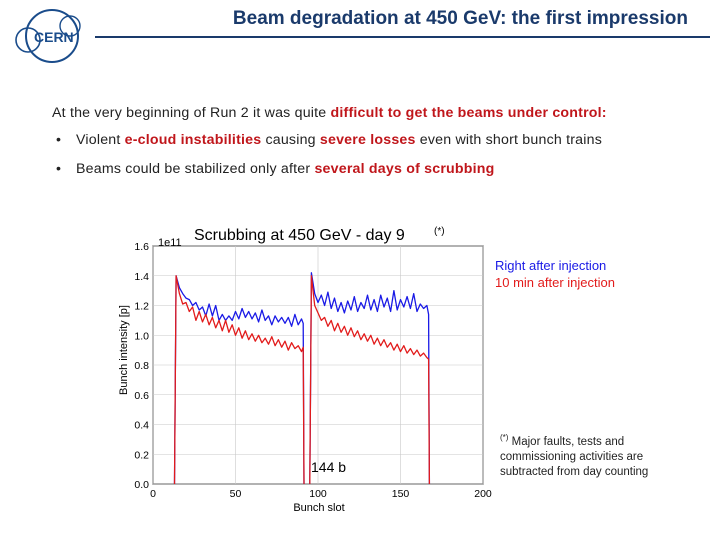 Image resolution: width=720 pixels, height=540 pixels. I want to click on y-tick-label: 1.2, so click(141, 307).